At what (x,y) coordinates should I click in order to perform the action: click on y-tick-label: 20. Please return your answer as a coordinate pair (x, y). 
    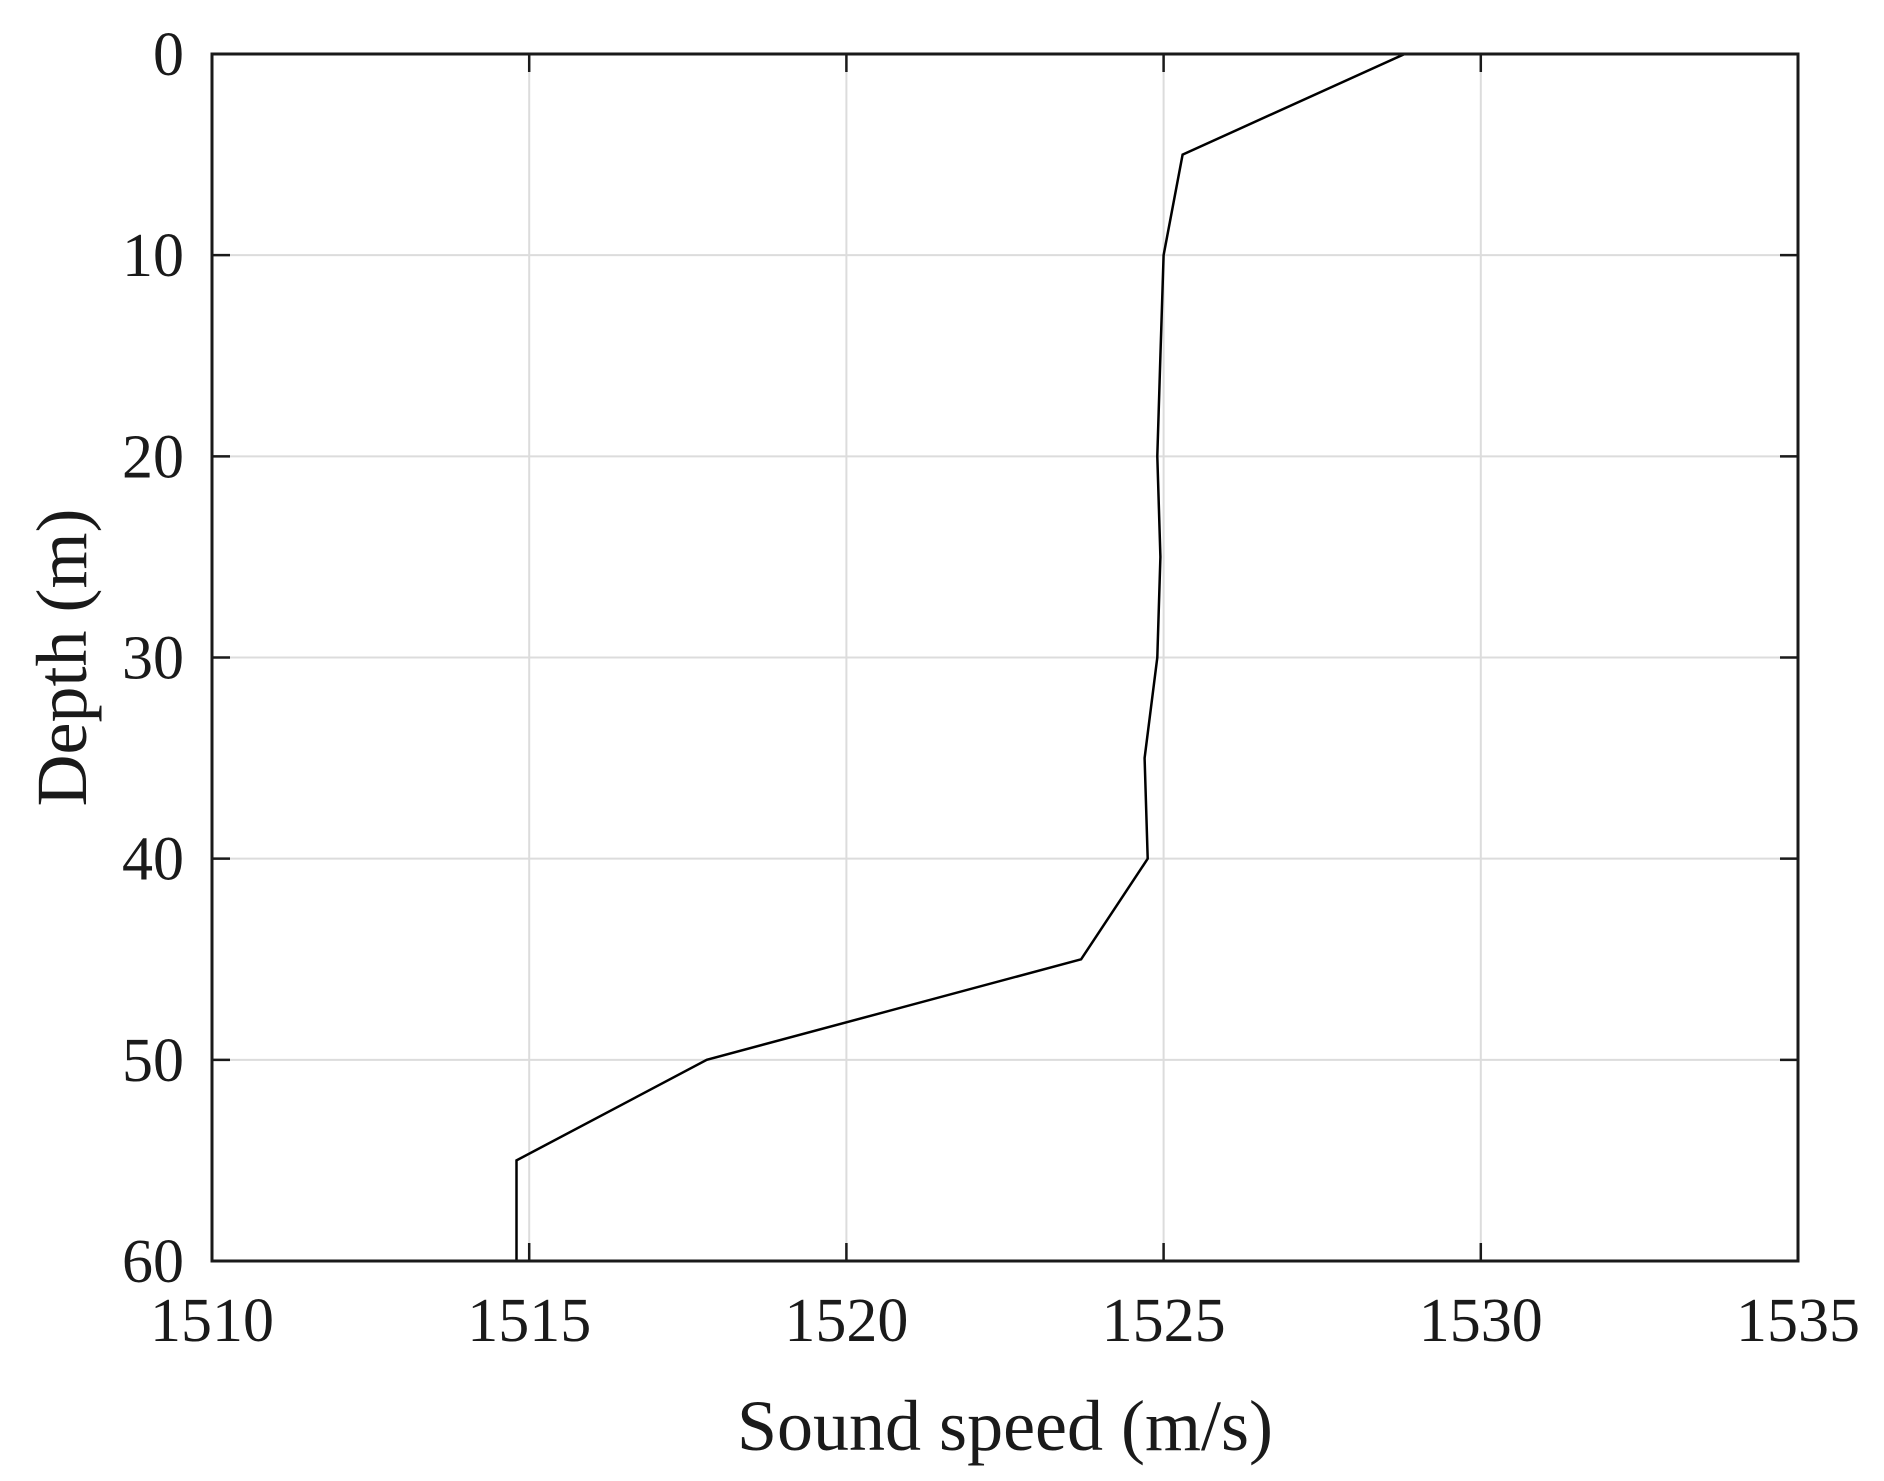
    Looking at the image, I should click on (153, 457).